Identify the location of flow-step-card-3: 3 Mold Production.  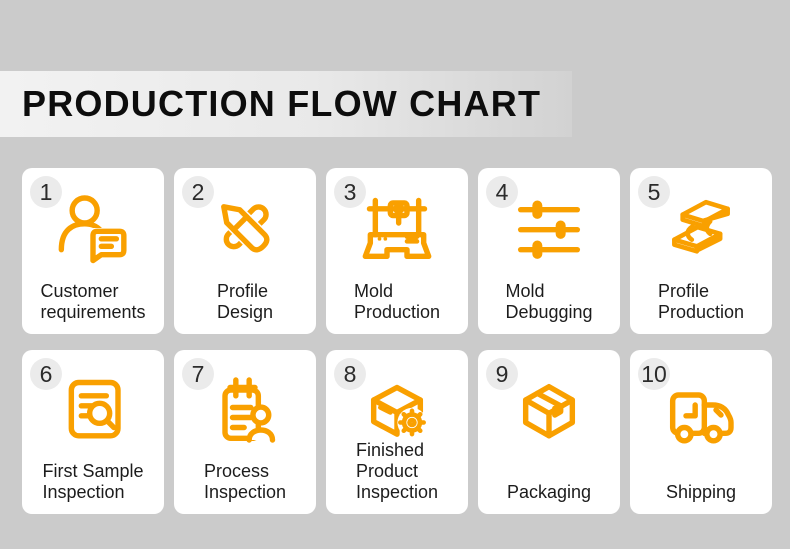
(397, 251).